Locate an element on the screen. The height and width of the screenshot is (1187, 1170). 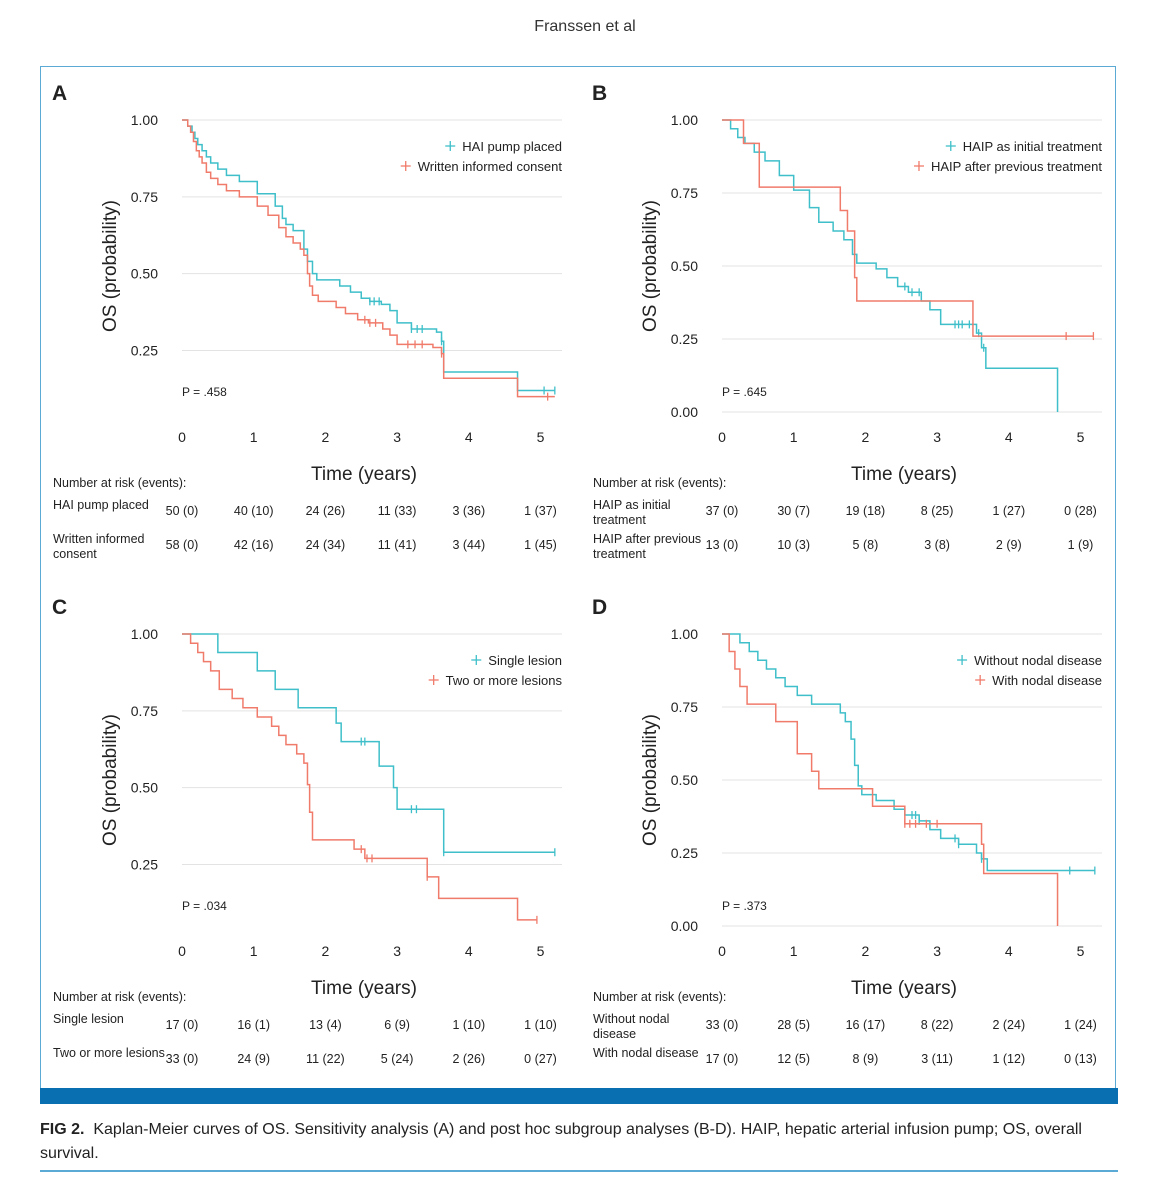
risk-value: 16 (17) is located at coordinates (865, 1025).